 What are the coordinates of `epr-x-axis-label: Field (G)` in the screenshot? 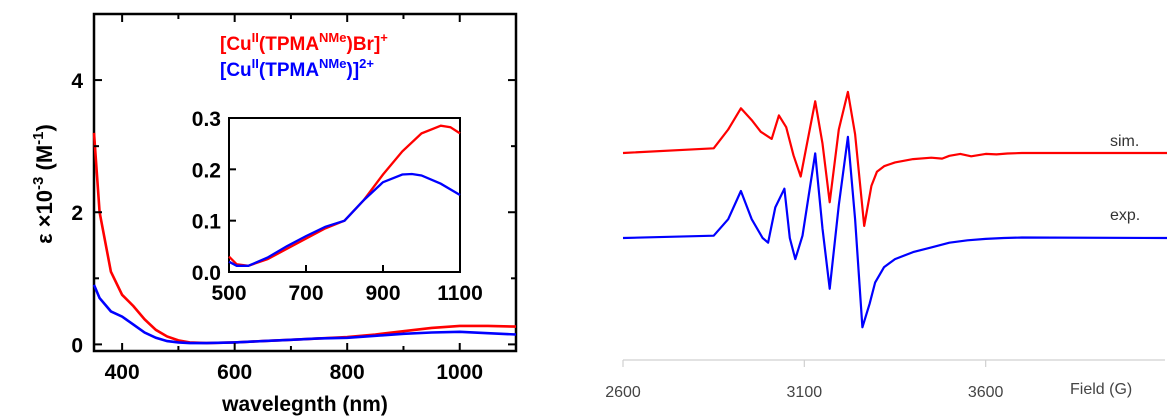 It's located at (1101, 389).